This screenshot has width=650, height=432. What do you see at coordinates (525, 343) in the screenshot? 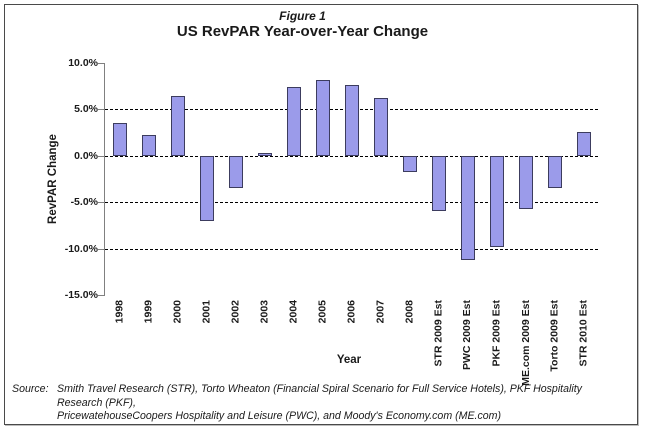
I see `x-axis-label: ME.com 2009 Est` at bounding box center [525, 343].